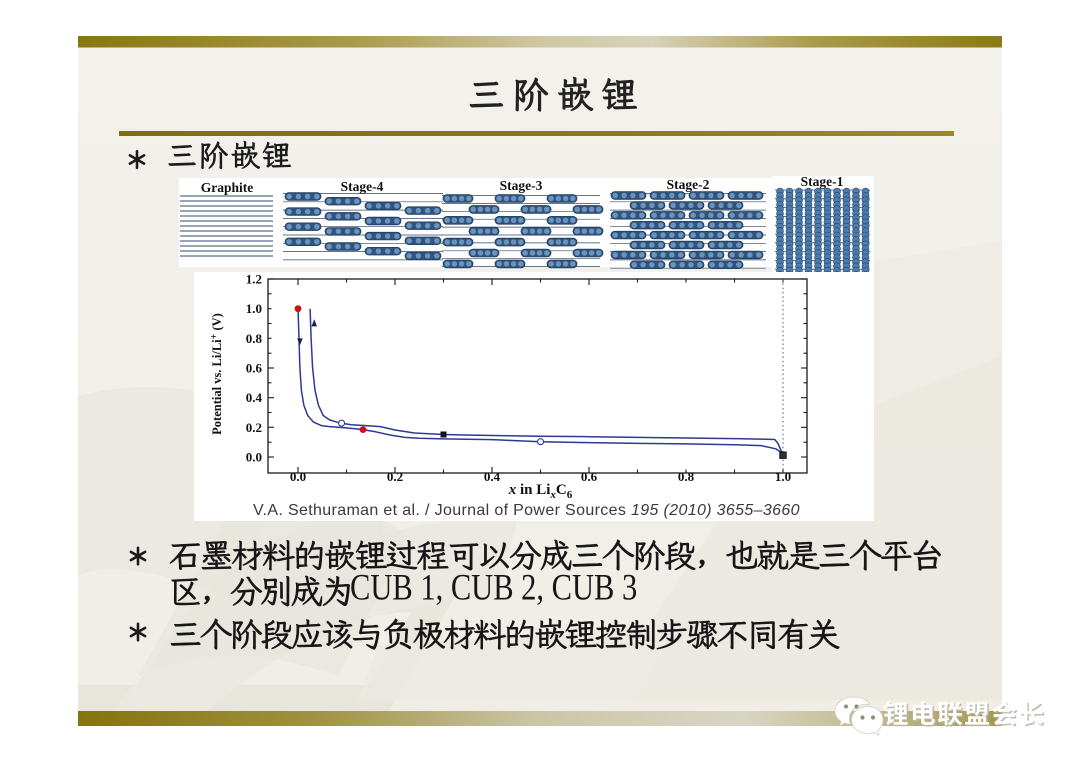  Describe the element at coordinates (540, 491) in the screenshot. I see `svg-text: x in LixC6` at that location.